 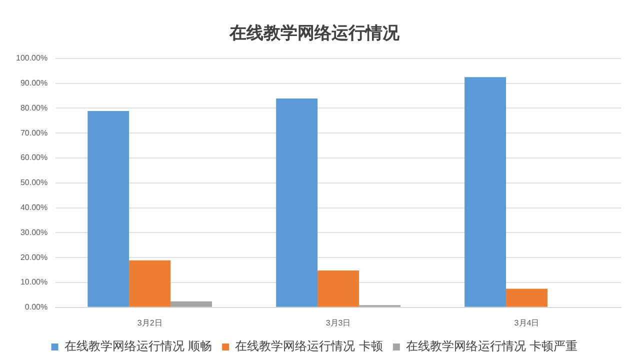 I want to click on y-tick-label: 90.00%, so click(x=34, y=83).